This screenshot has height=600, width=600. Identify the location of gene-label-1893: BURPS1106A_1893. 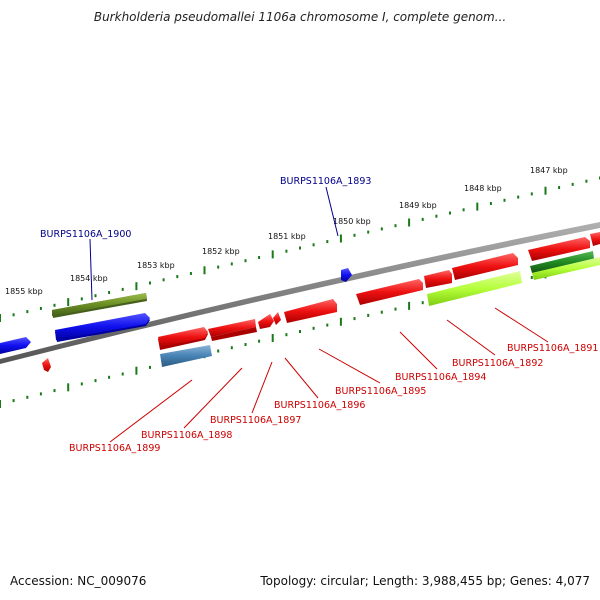
(325, 181).